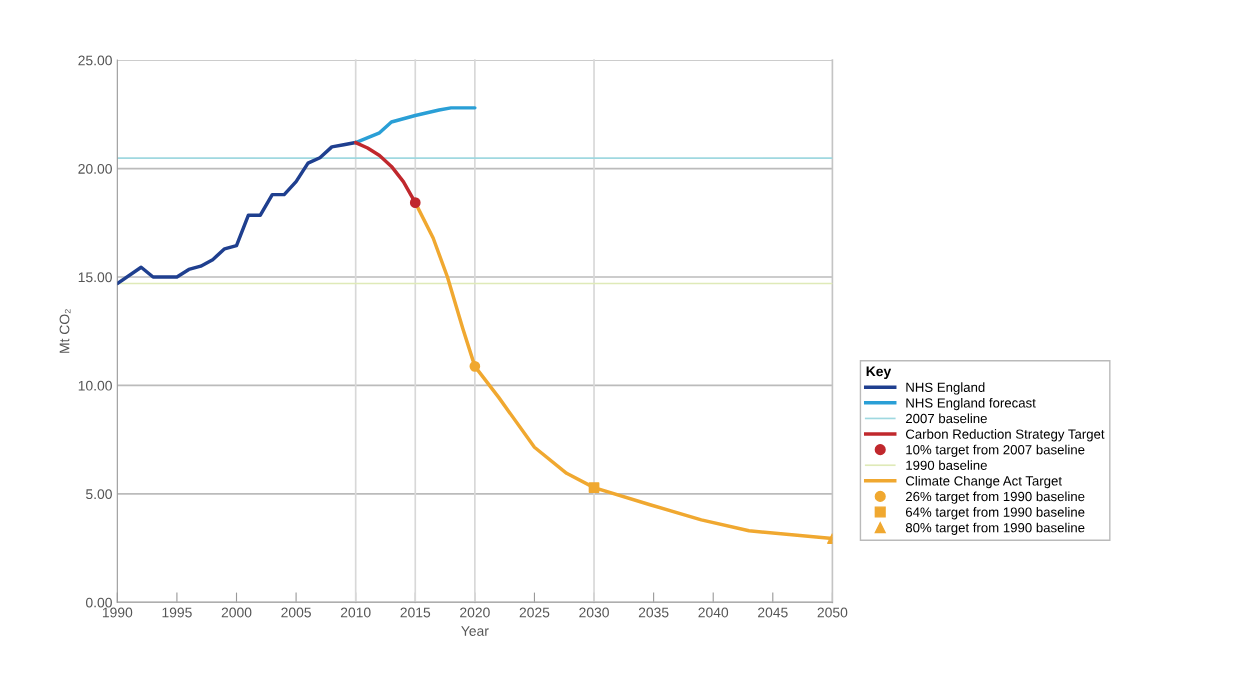  I want to click on x-tick-label: 2015, so click(415, 612).